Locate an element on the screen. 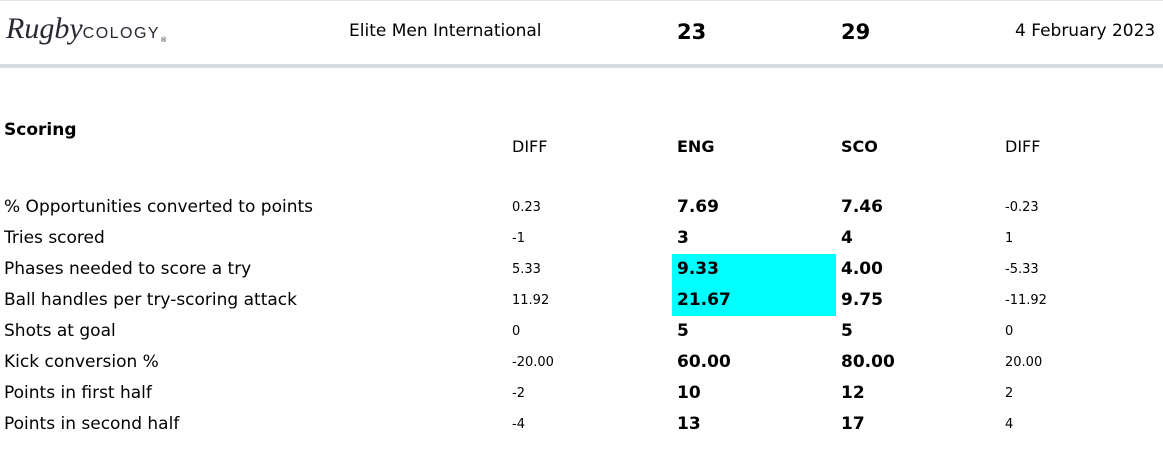 Image resolution: width=1163 pixels, height=460 pixels. eng-value: 60.00 is located at coordinates (704, 362).